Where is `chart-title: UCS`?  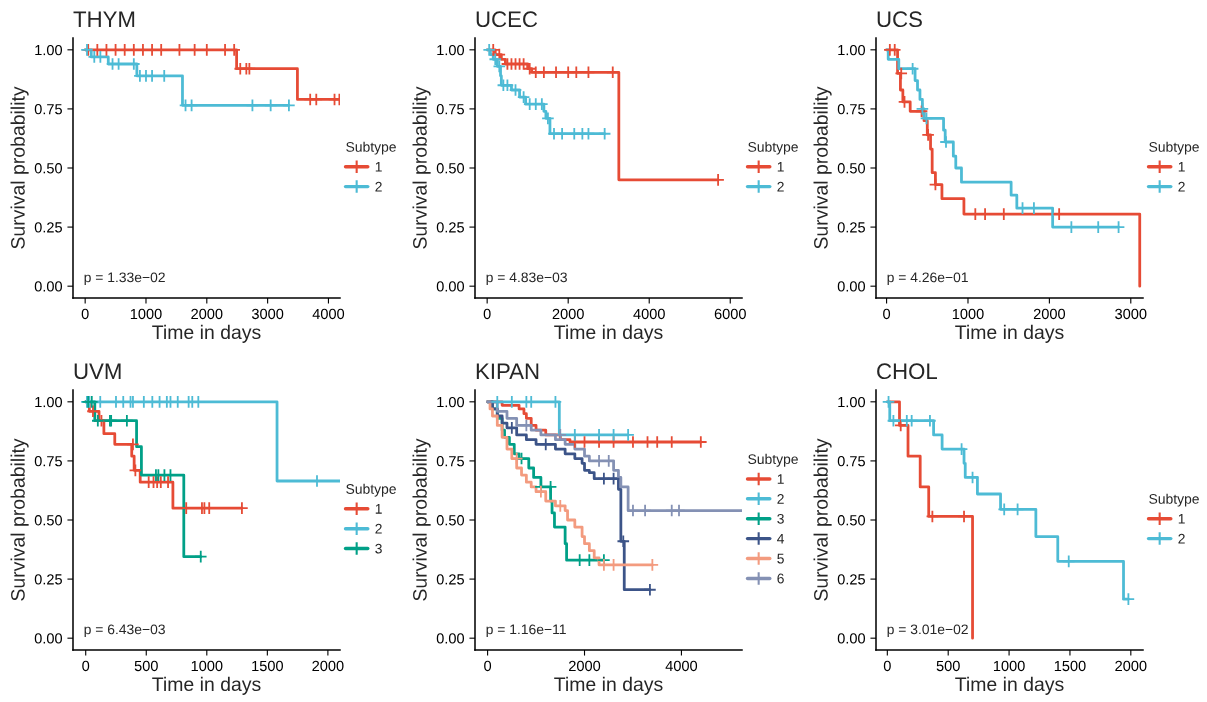 chart-title: UCS is located at coordinates (899, 19).